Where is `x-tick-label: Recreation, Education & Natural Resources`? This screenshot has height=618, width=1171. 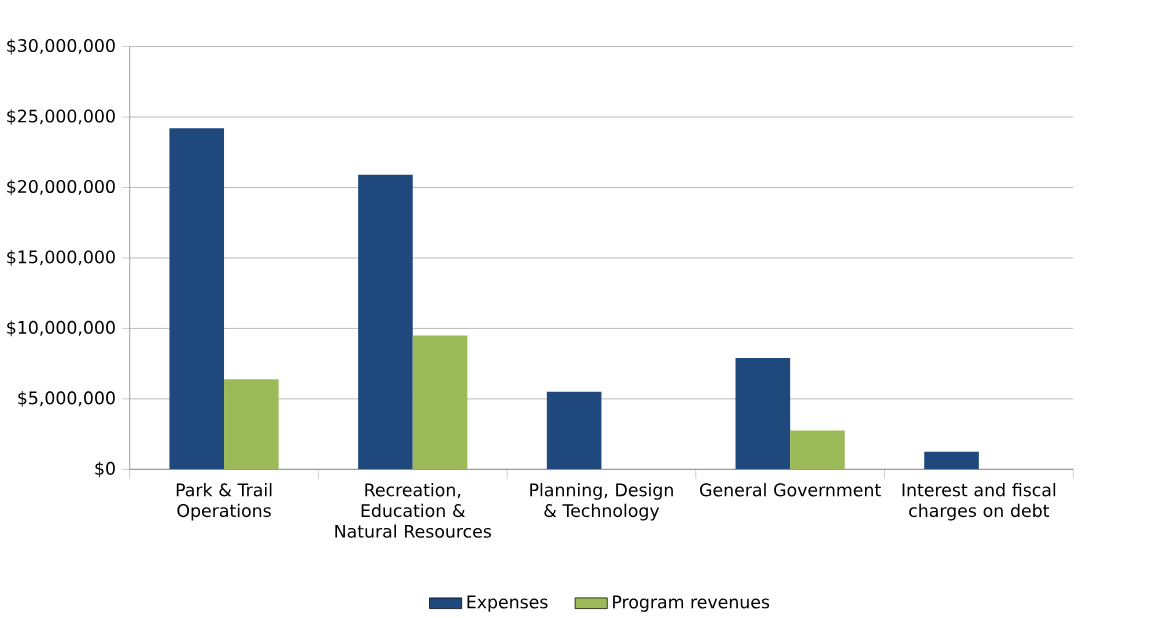 x-tick-label: Recreation, Education & Natural Resources is located at coordinates (413, 510).